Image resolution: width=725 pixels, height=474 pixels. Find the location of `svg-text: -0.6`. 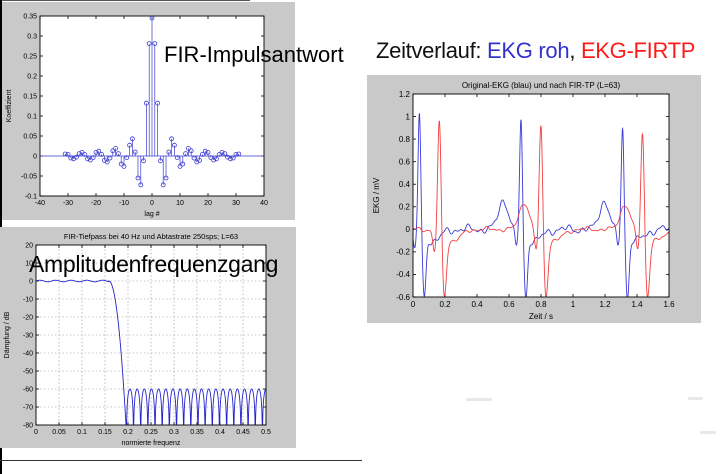

svg-text: -0.6 is located at coordinates (403, 297).